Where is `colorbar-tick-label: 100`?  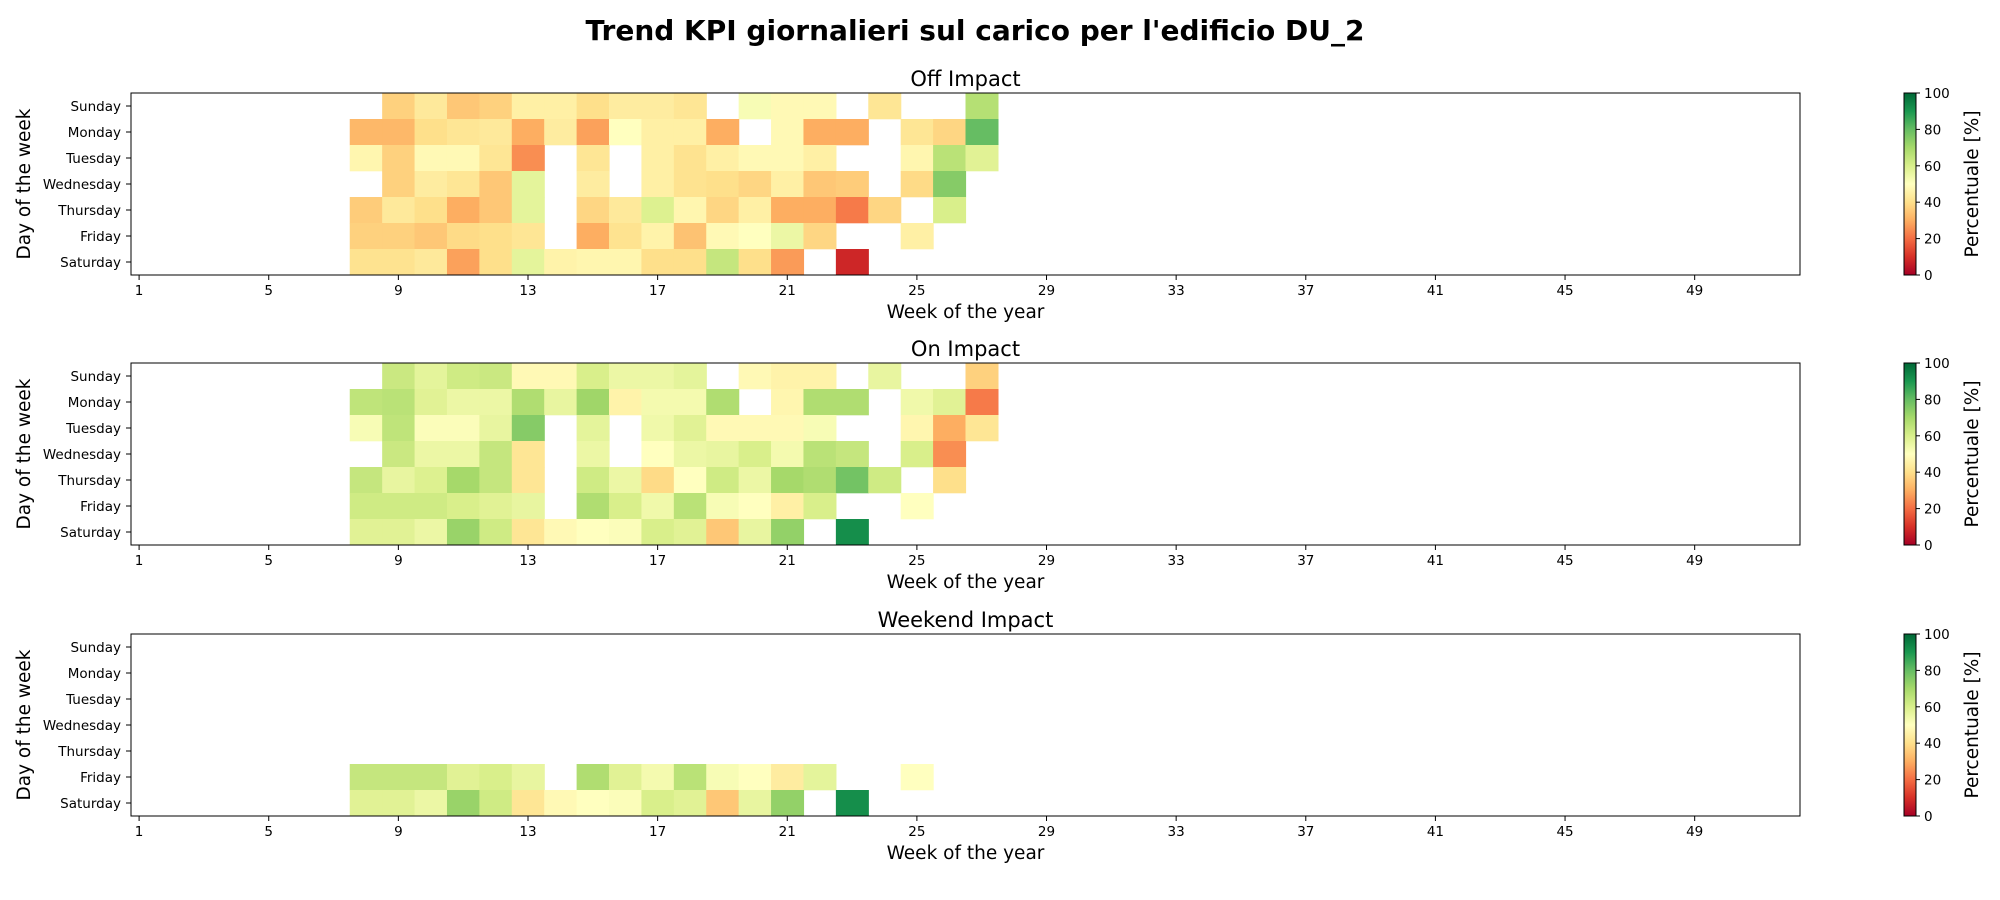
colorbar-tick-label: 100 is located at coordinates (1937, 94).